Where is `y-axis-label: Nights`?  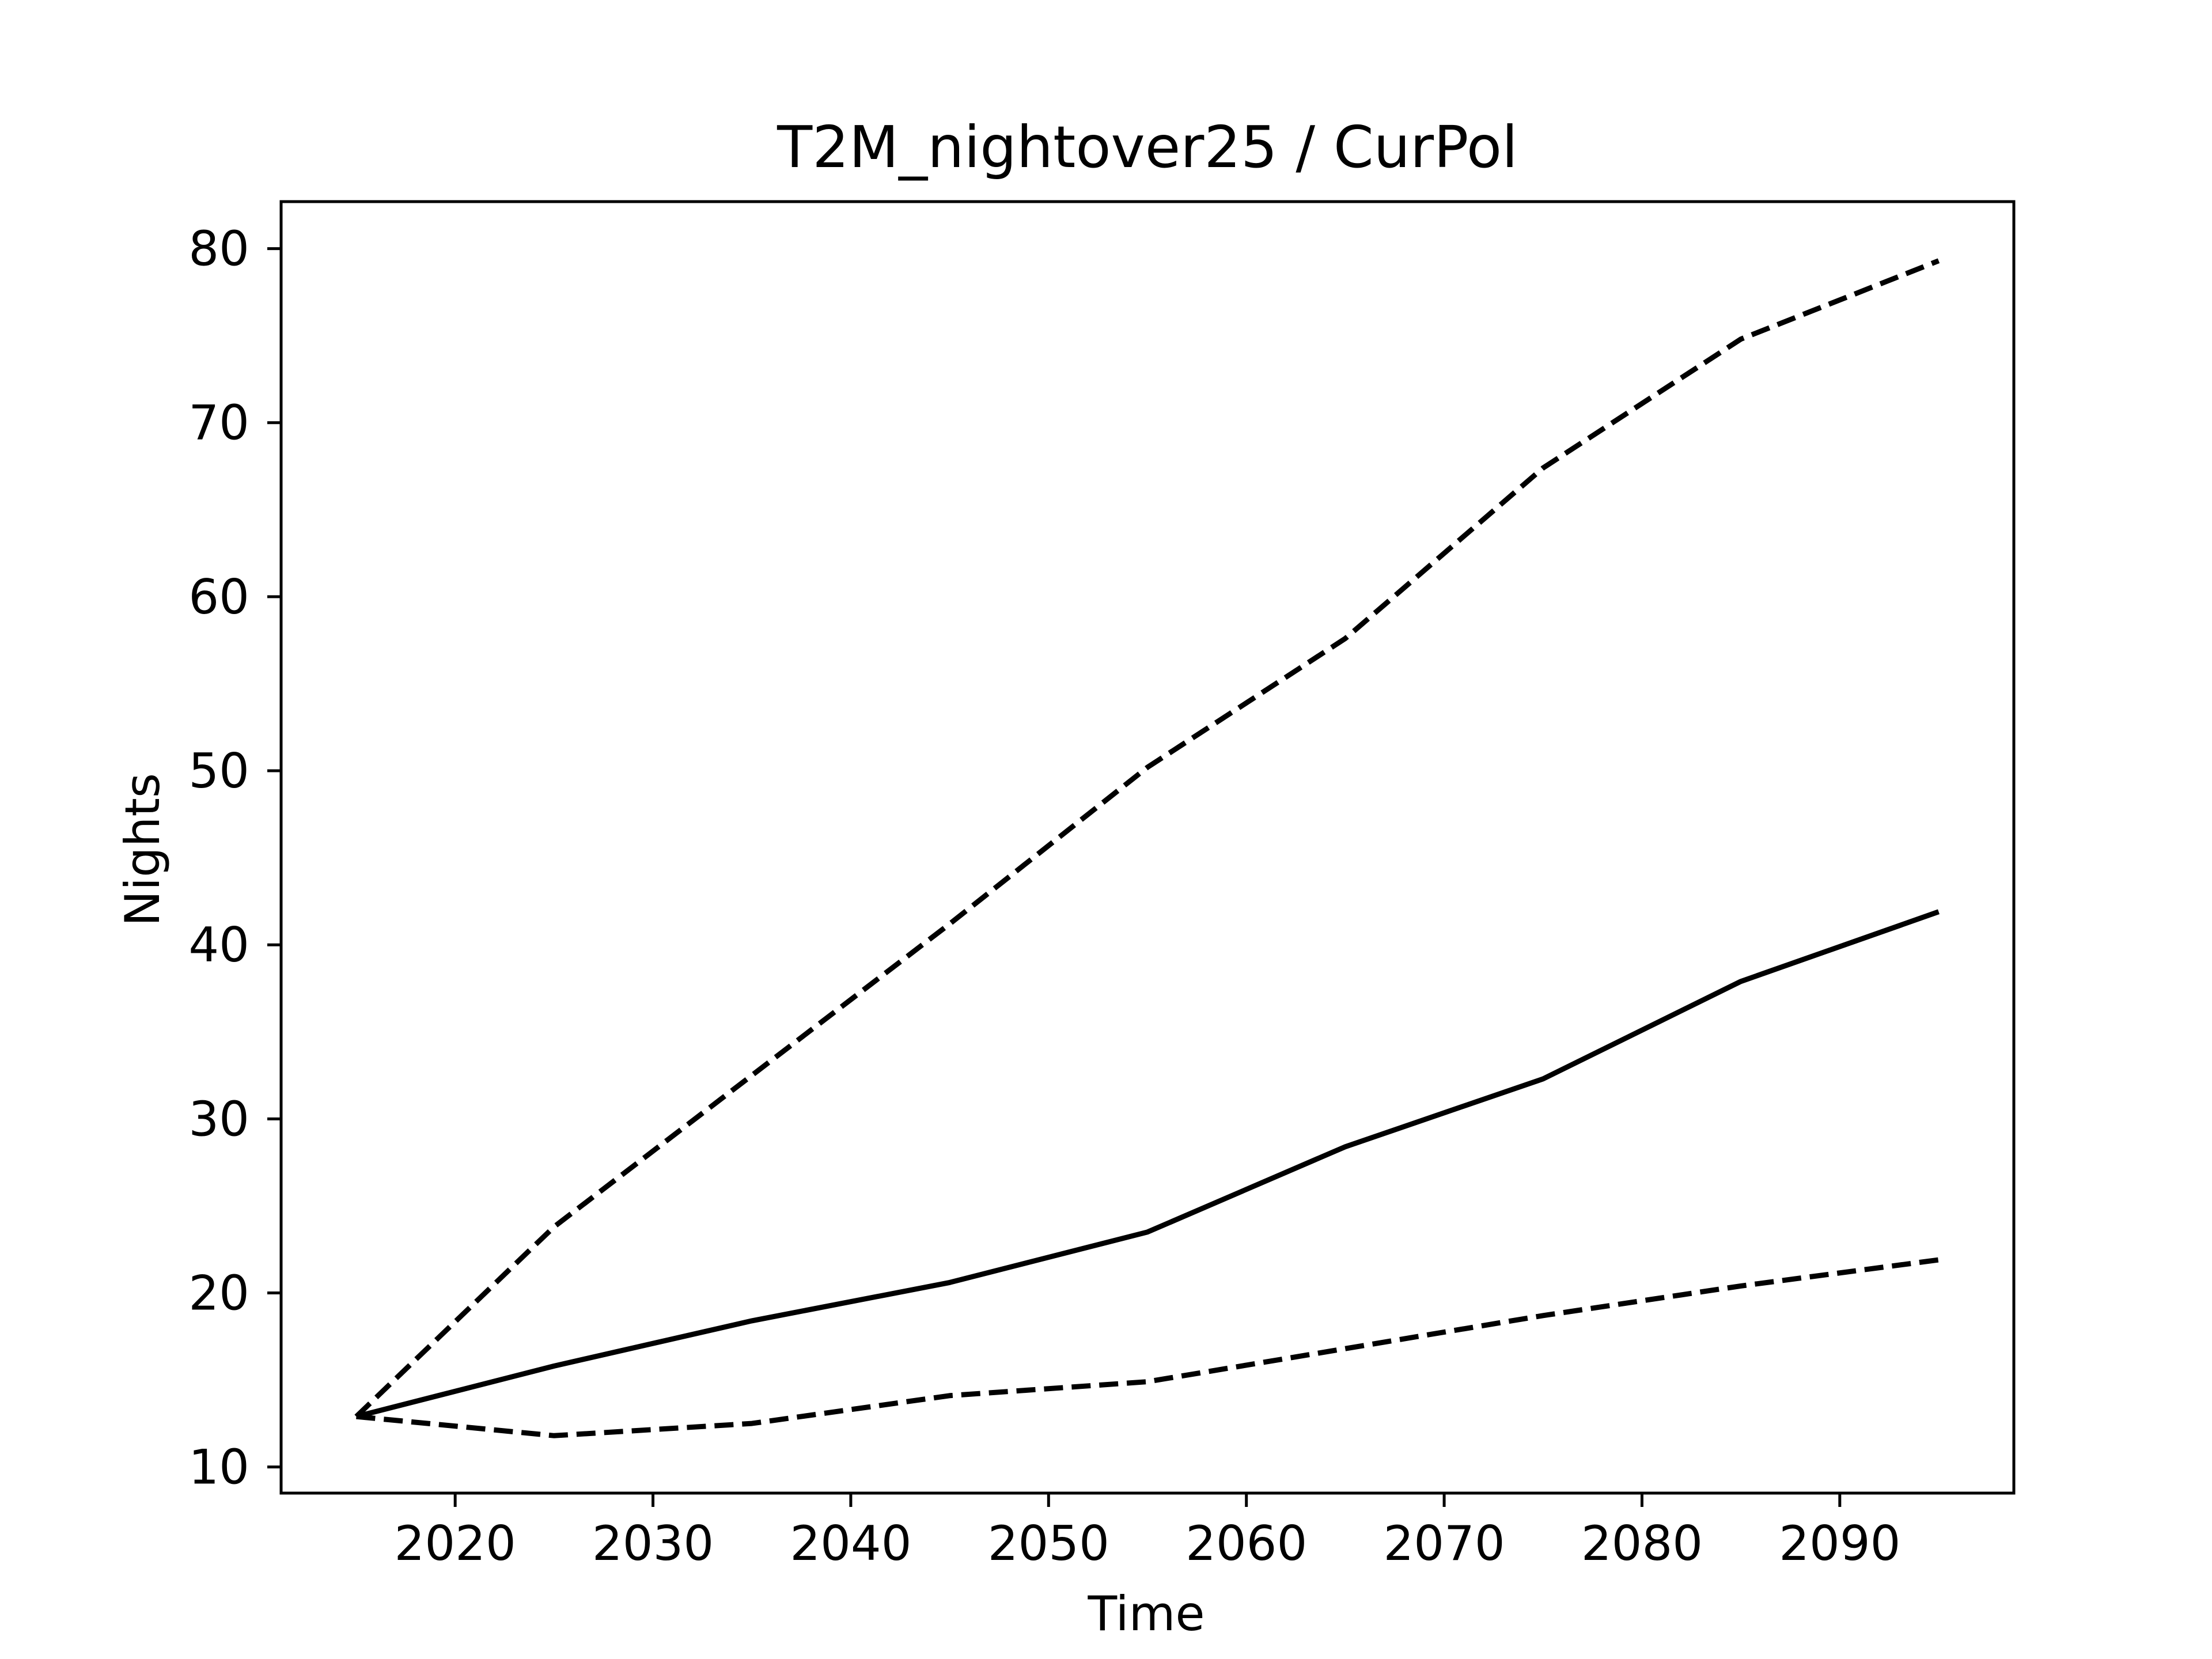 y-axis-label: Nights is located at coordinates (143, 849).